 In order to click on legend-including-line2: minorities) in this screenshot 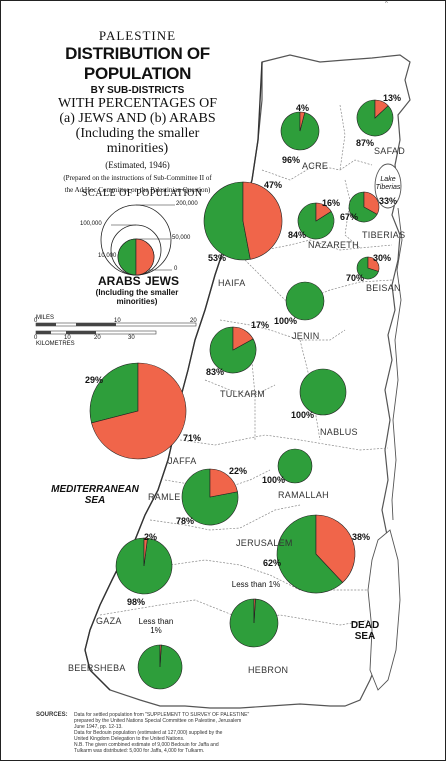, I will do `click(137, 301)`.